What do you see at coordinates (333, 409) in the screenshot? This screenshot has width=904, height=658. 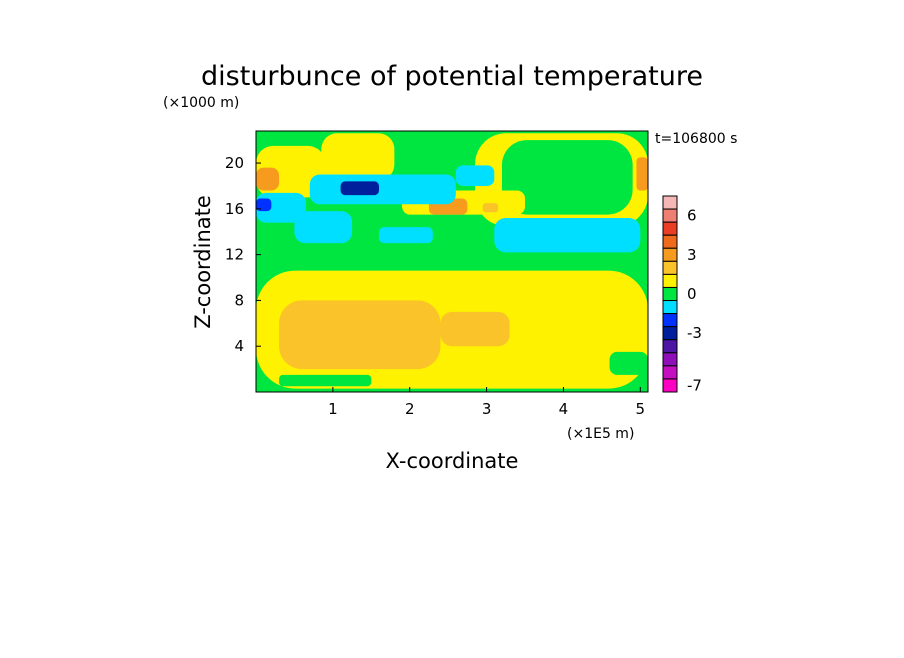 I see `x-tick-label: 1` at bounding box center [333, 409].